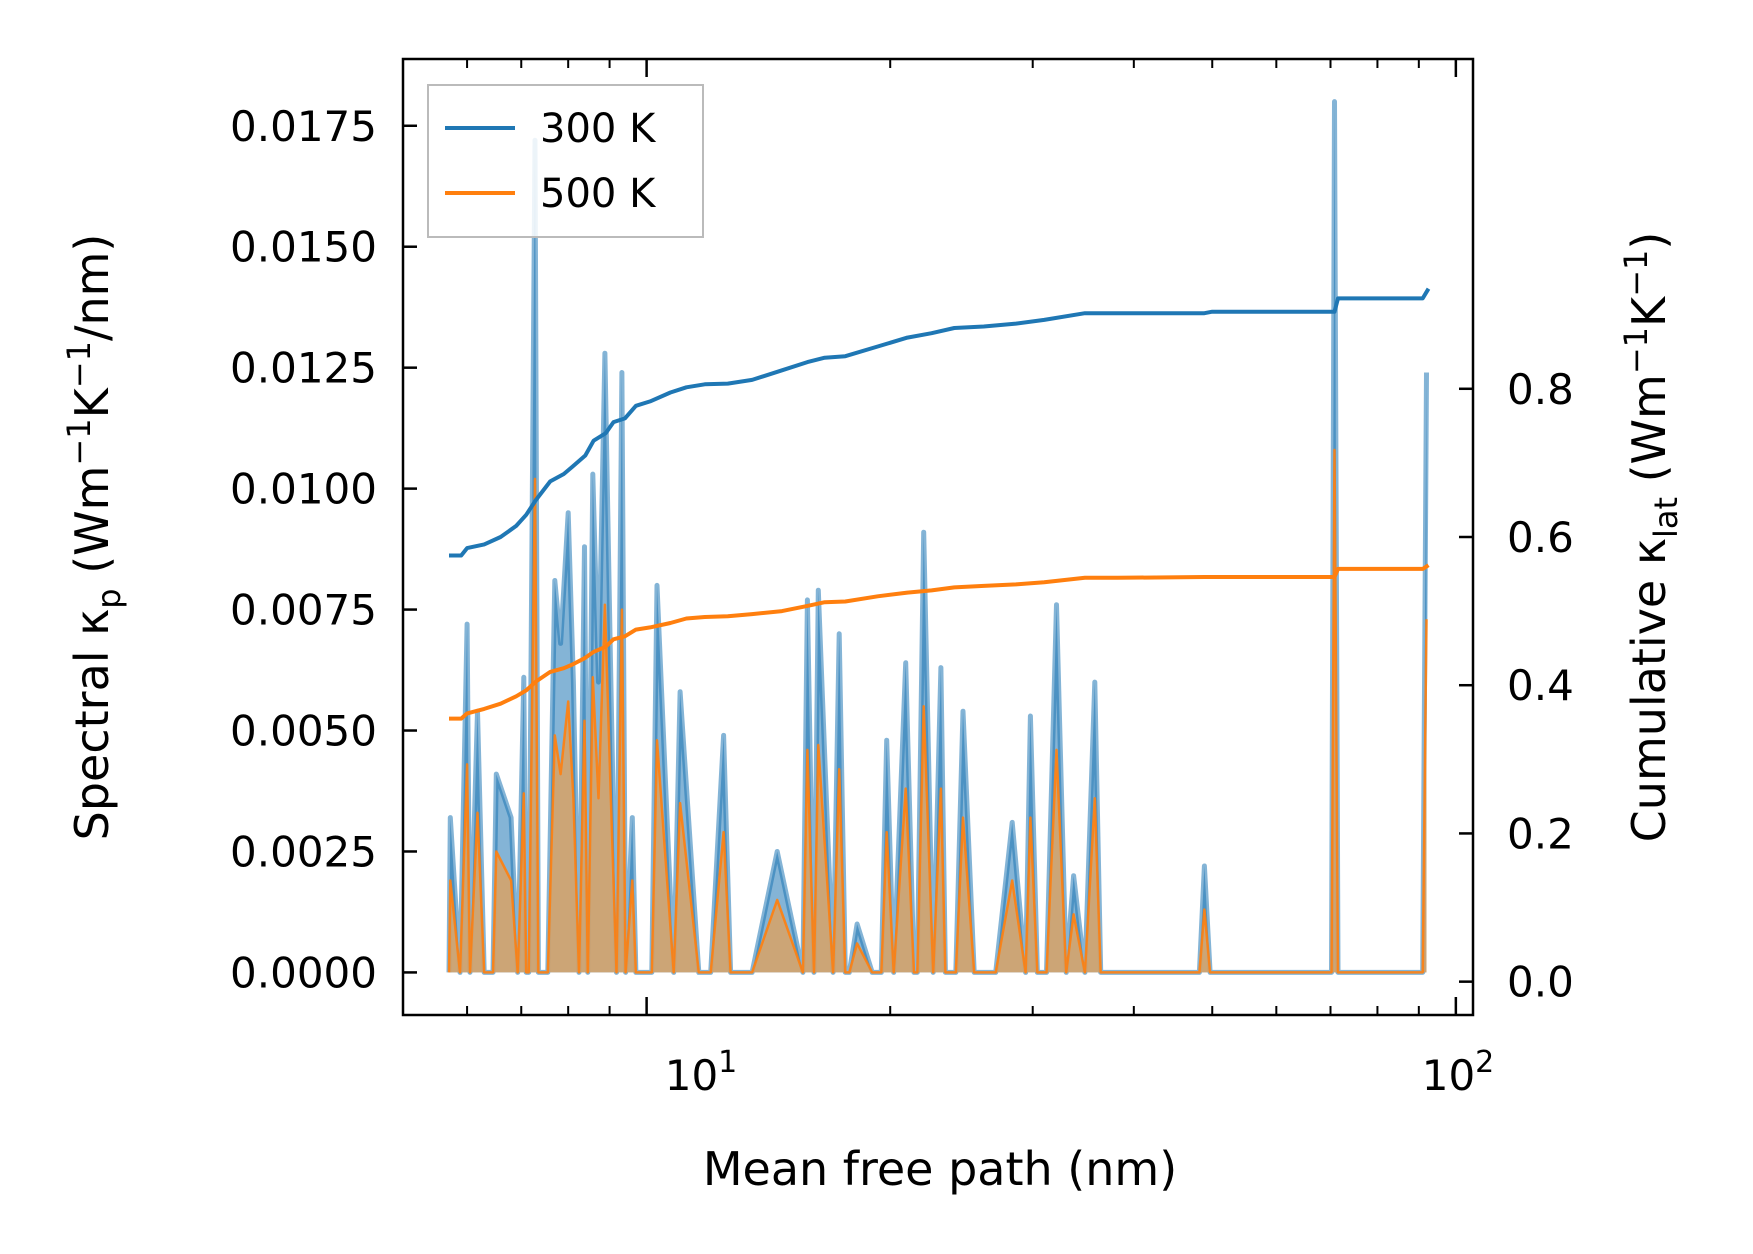 This screenshot has width=1753, height=1254. Describe the element at coordinates (701, 1072) in the screenshot. I see `x-tick-label-10: 10¹` at that location.